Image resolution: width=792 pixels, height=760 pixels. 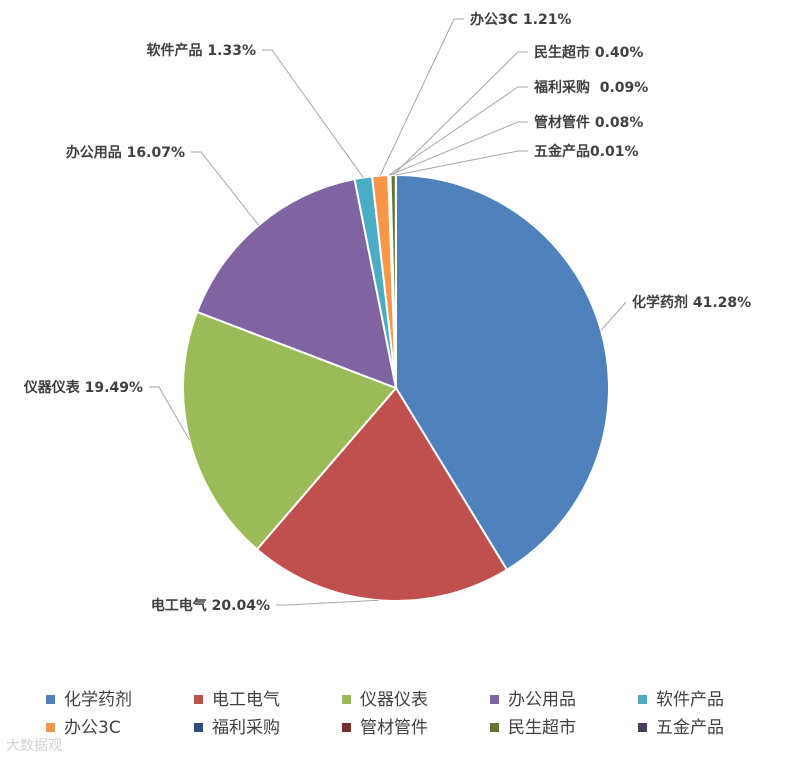 I want to click on legend-item-2: 仪器仪表, so click(x=385, y=700).